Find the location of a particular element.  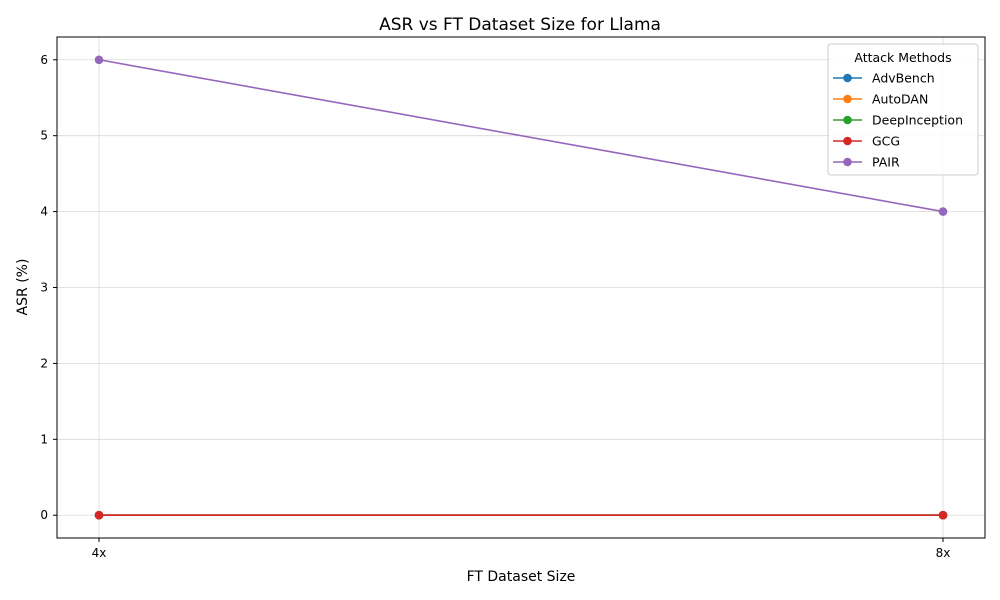

legend-item-gcg: GCG is located at coordinates (866, 141).